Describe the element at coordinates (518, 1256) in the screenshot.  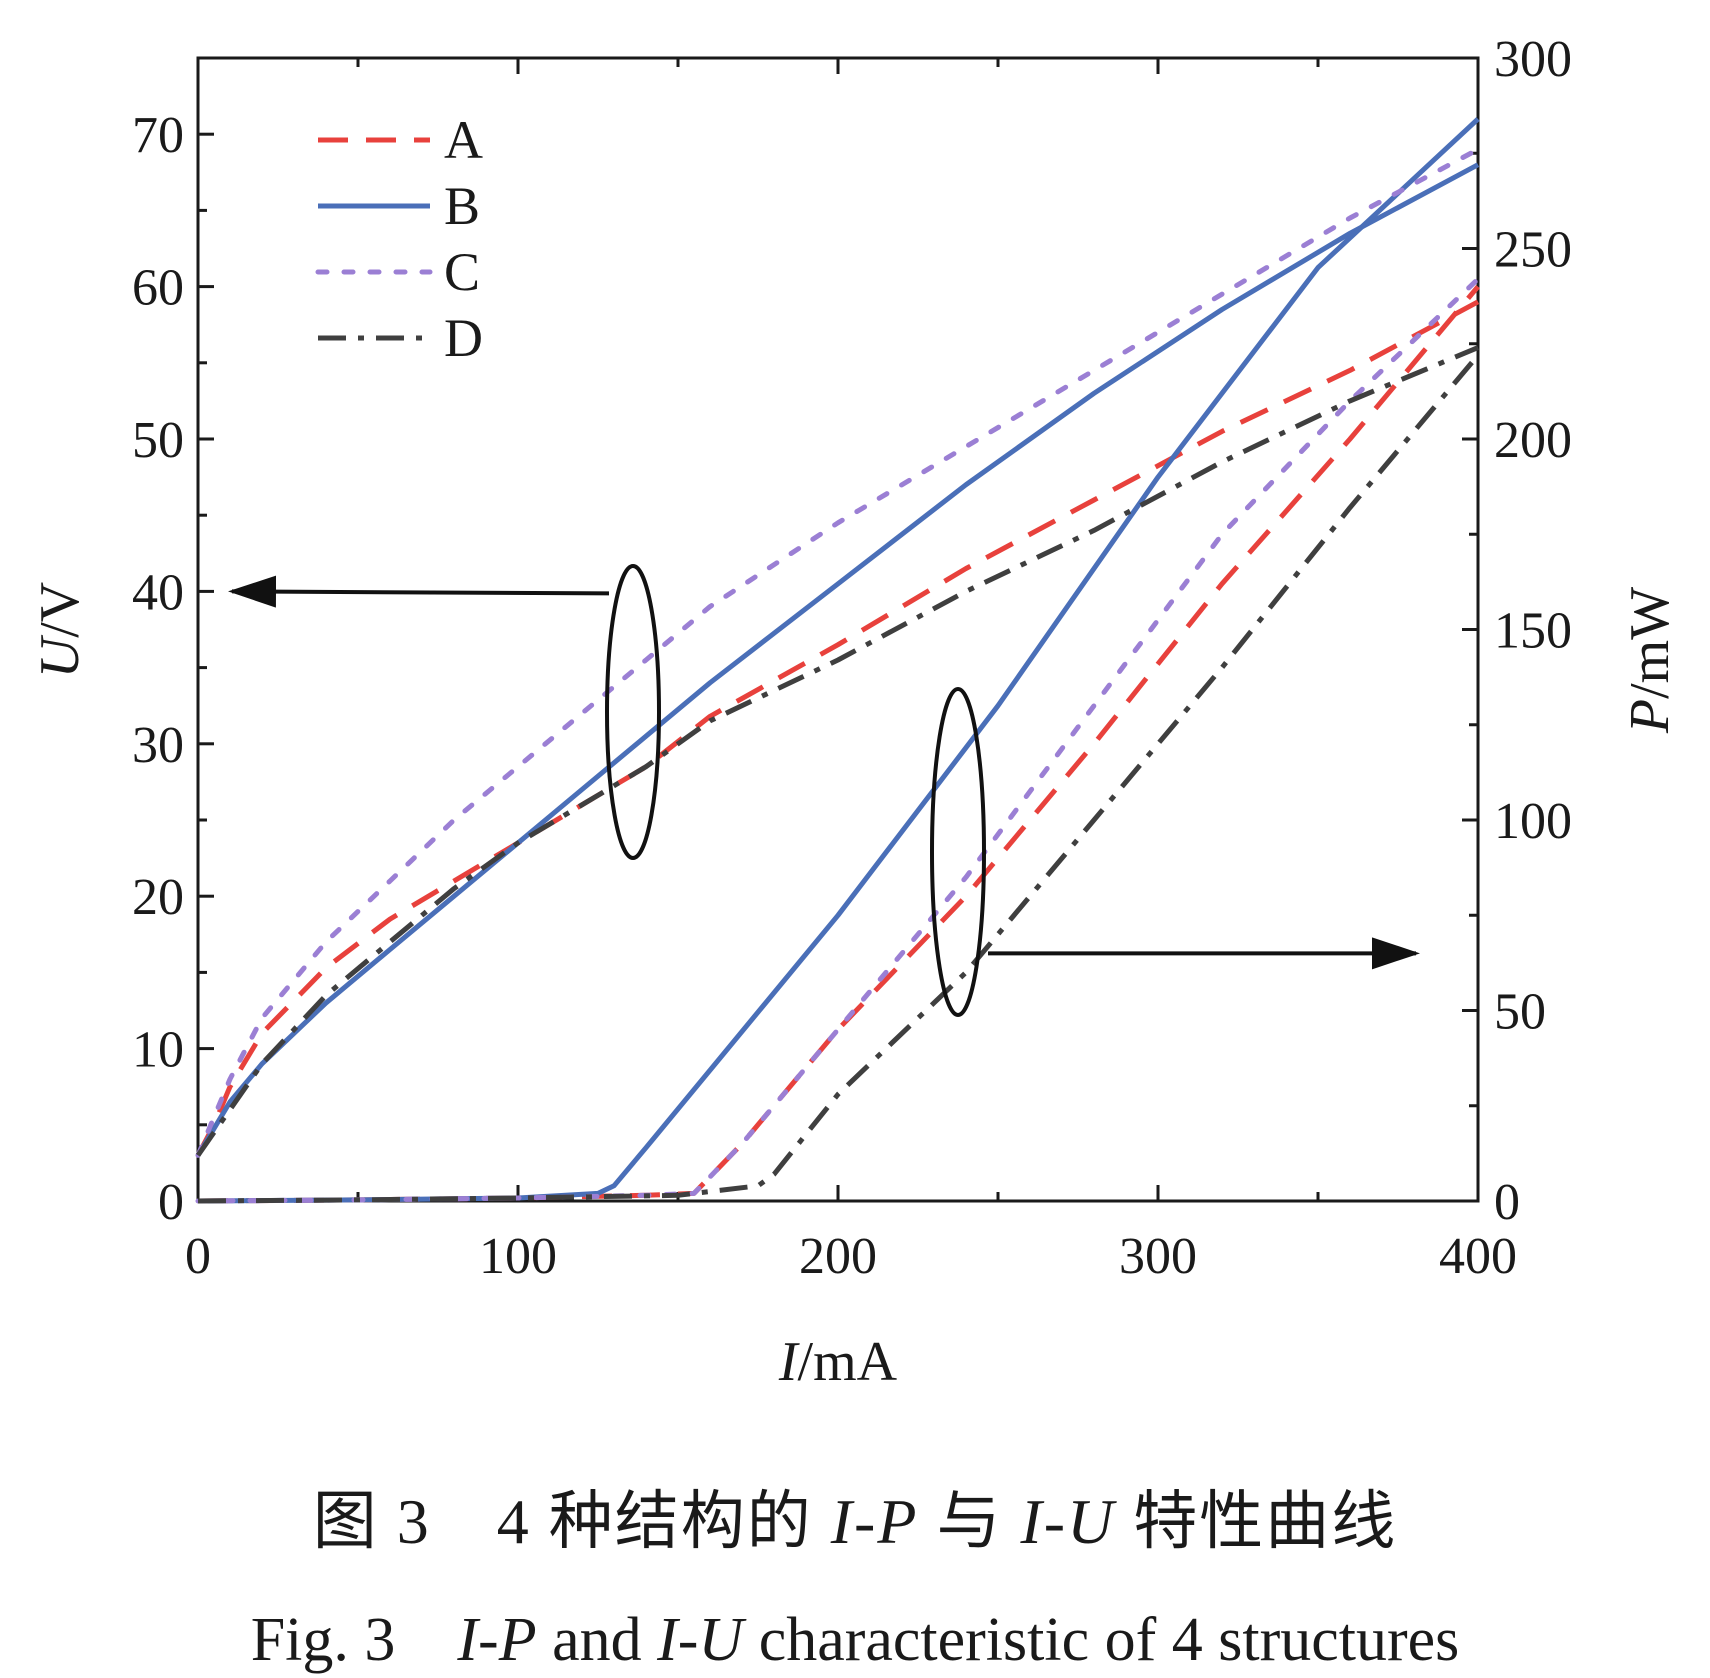
I see `x-tick-label: 100` at that location.